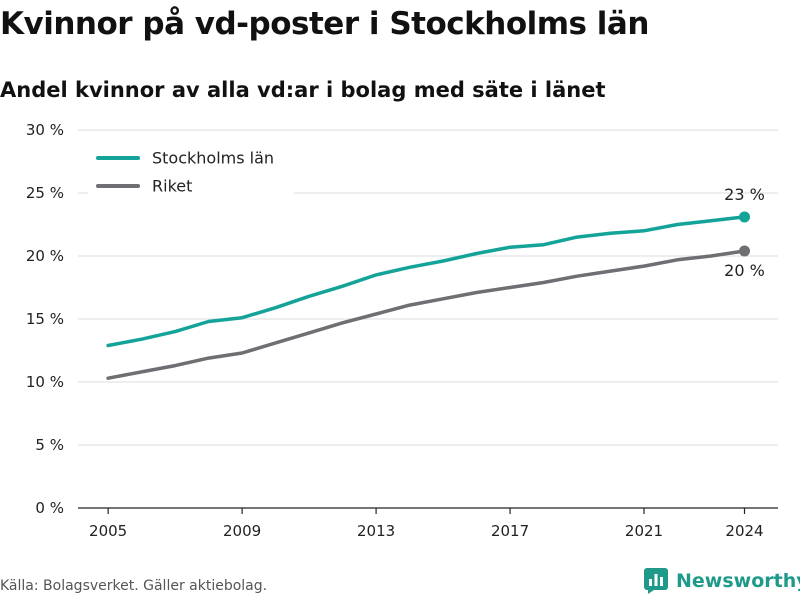 Image resolution: width=800 pixels, height=600 pixels. I want to click on y-tick-label: 30 %, so click(45, 130).